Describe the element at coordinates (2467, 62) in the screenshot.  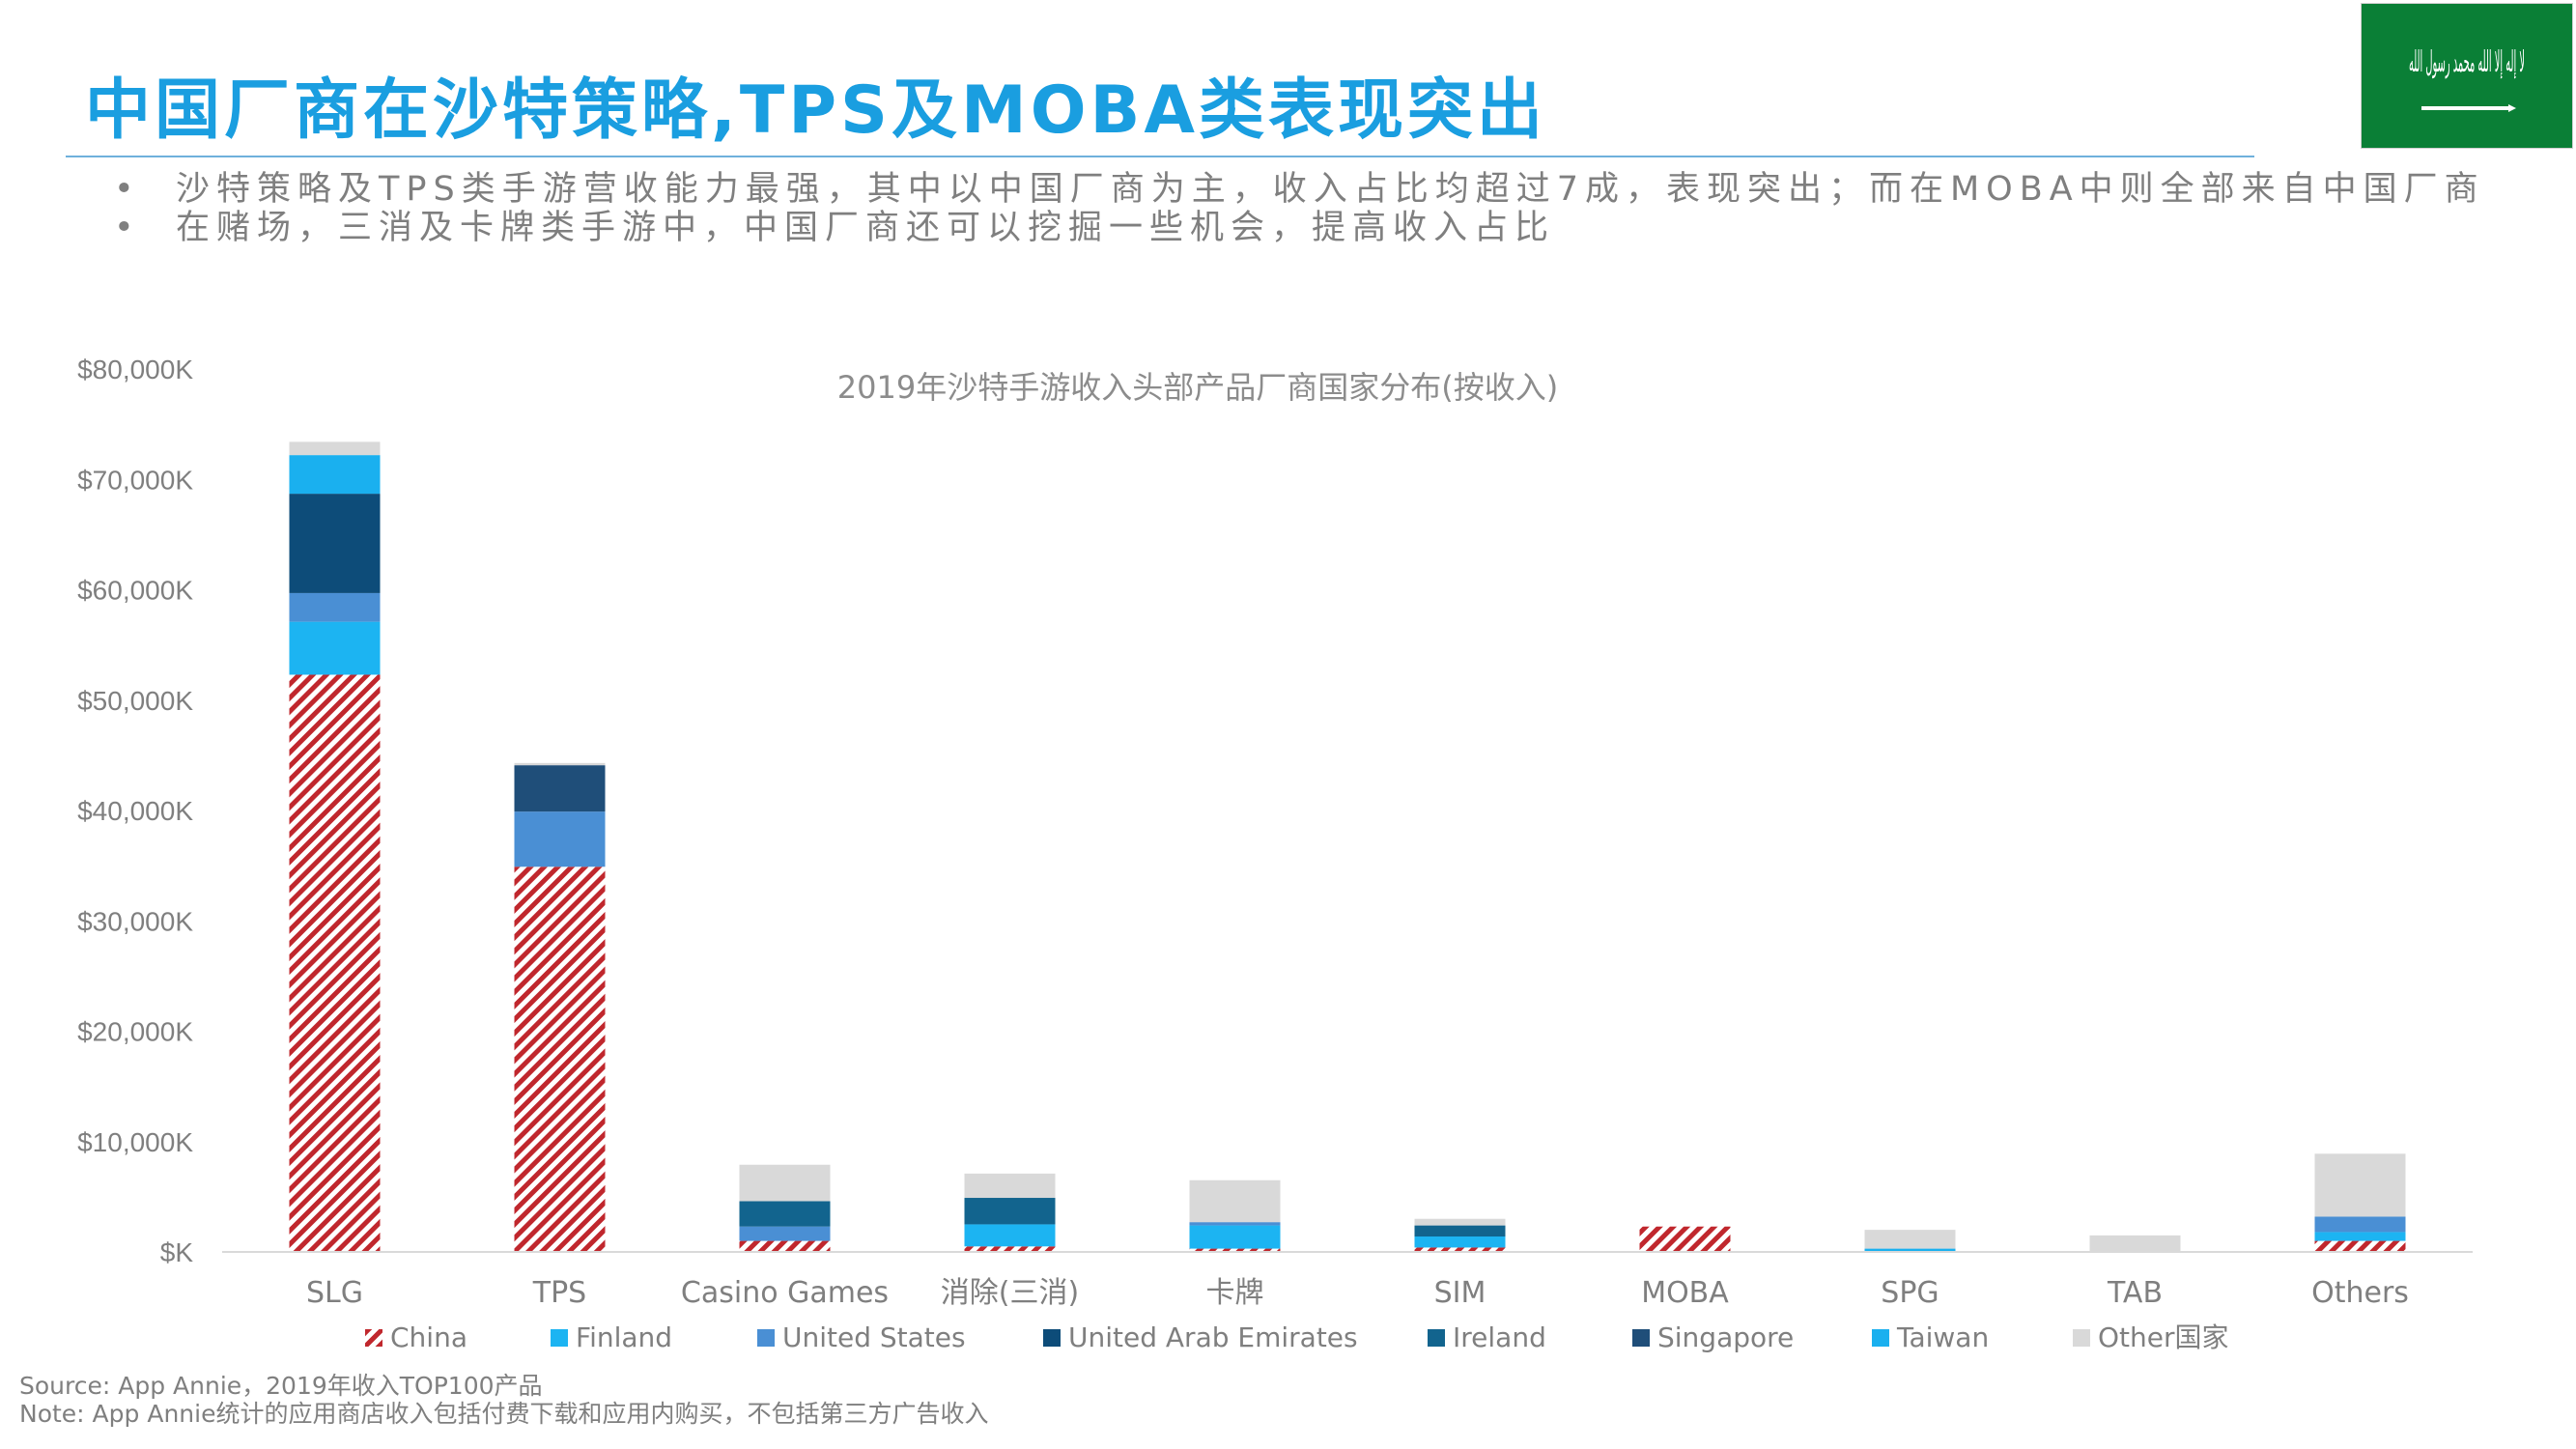
I see `flag-script: لا إله إلا الله محمد رسول الله` at that location.